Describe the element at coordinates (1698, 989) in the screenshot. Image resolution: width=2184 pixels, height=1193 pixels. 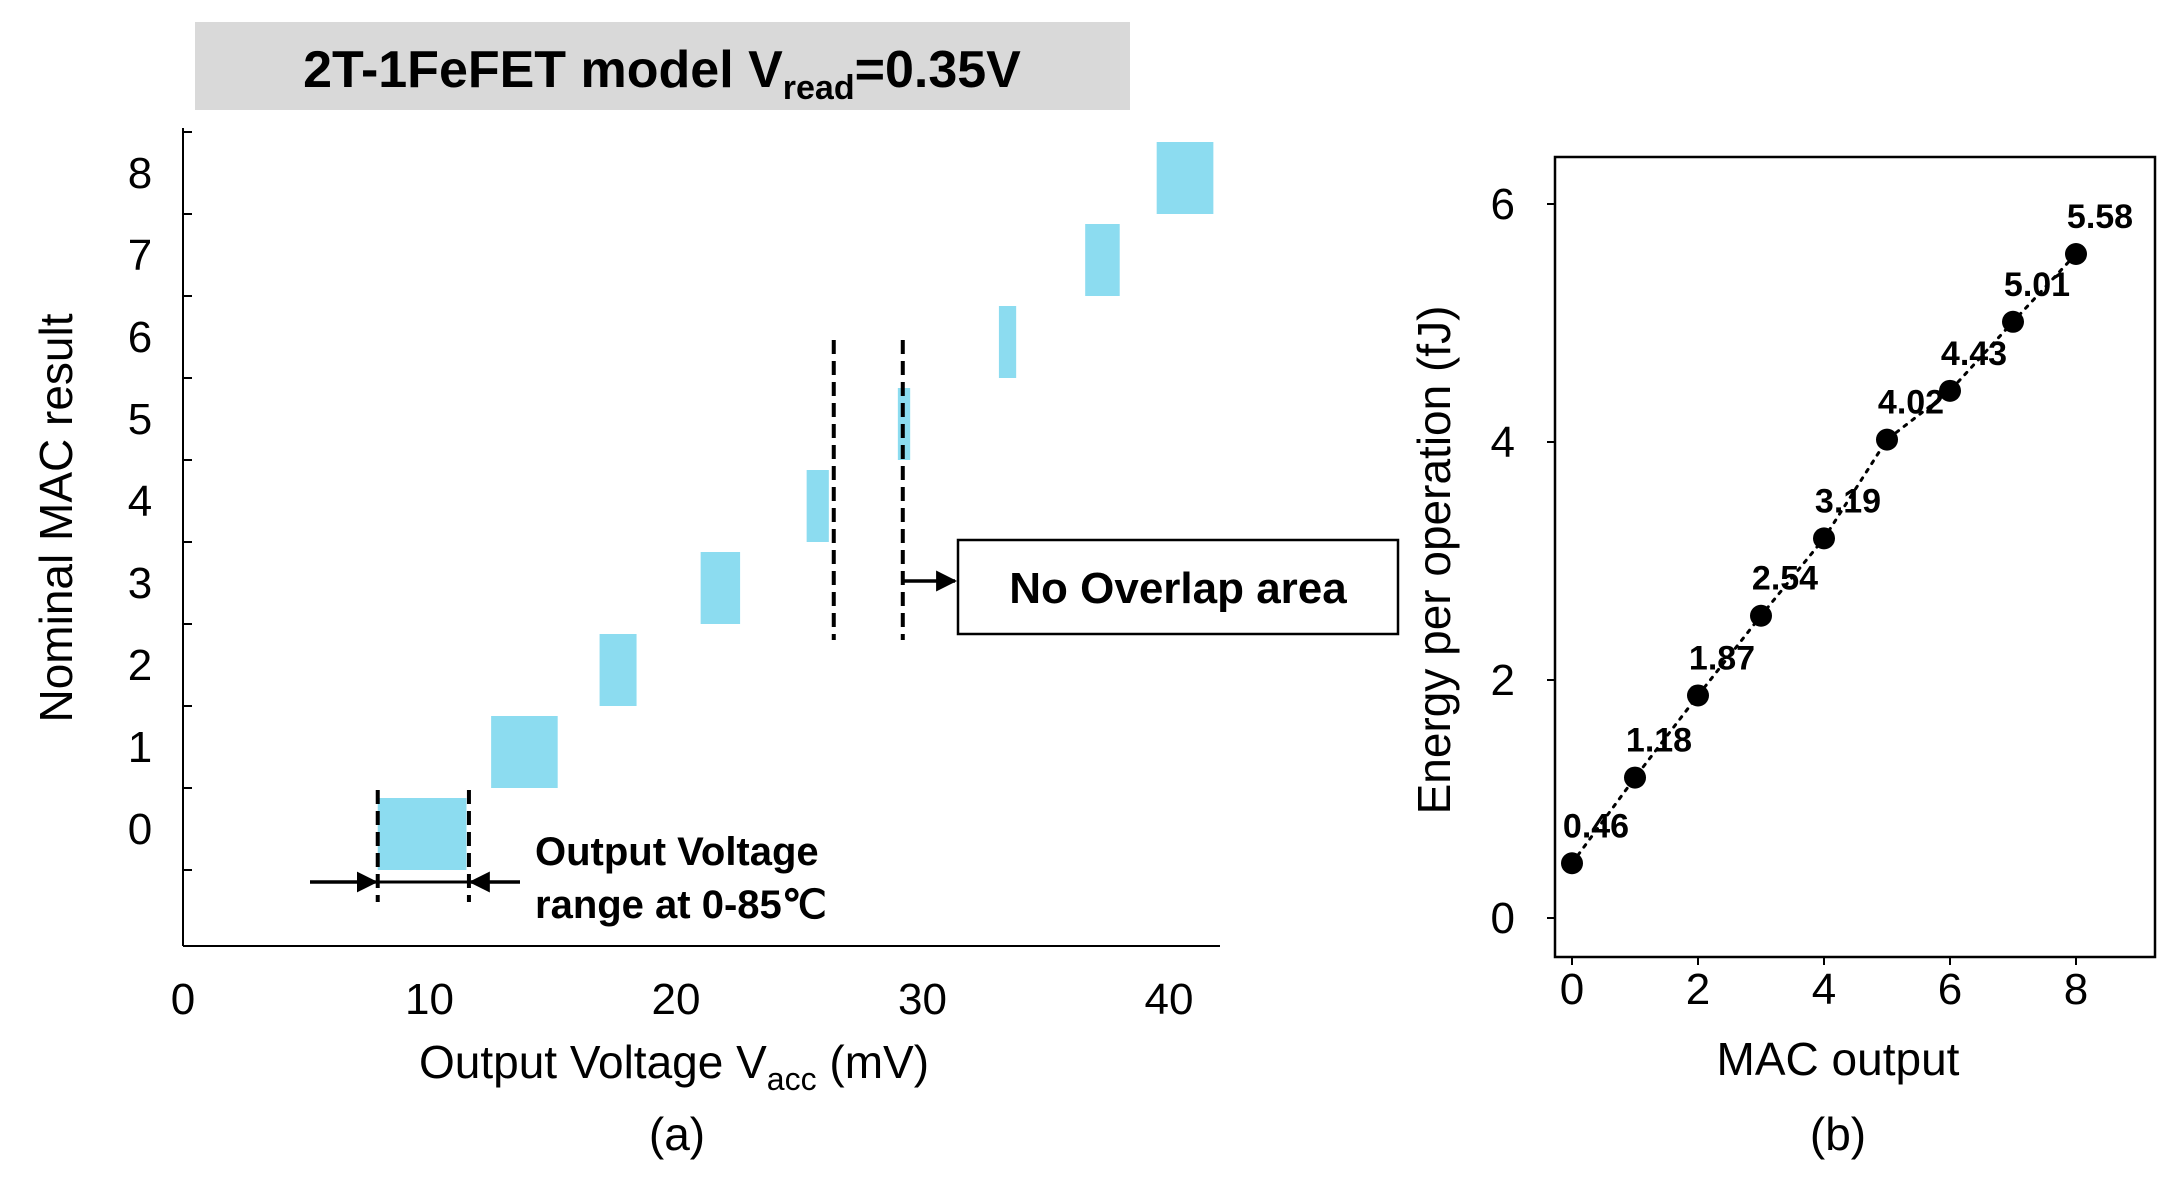
I see `x-tick-label: 2` at that location.